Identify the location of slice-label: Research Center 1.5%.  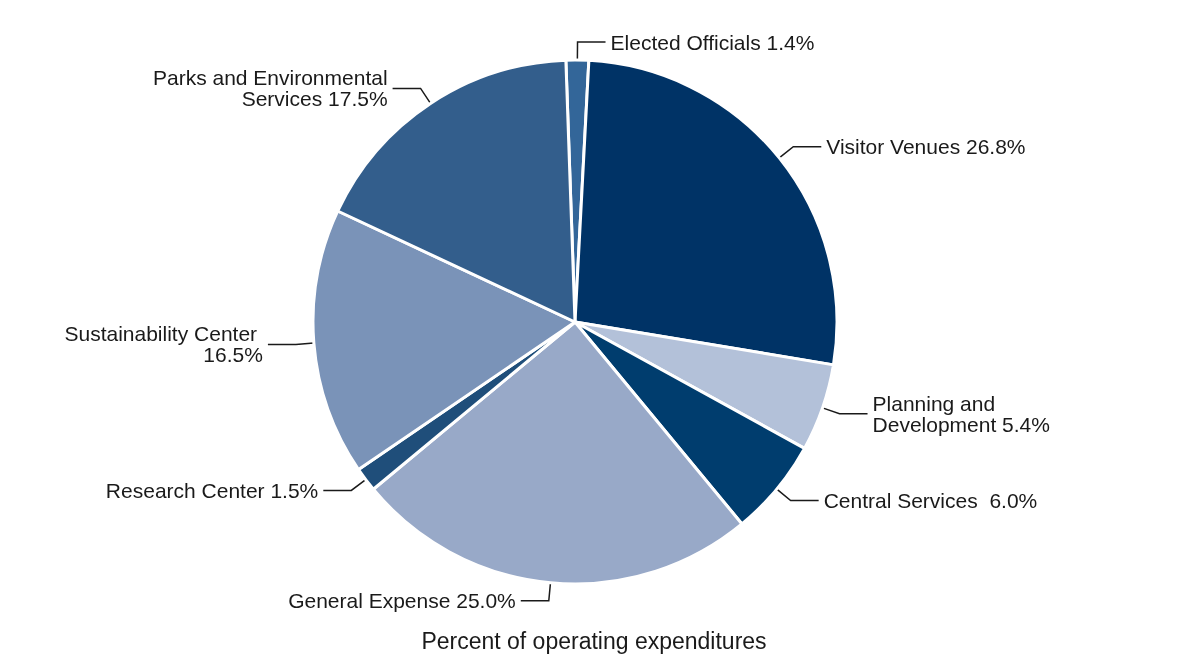
(212, 490).